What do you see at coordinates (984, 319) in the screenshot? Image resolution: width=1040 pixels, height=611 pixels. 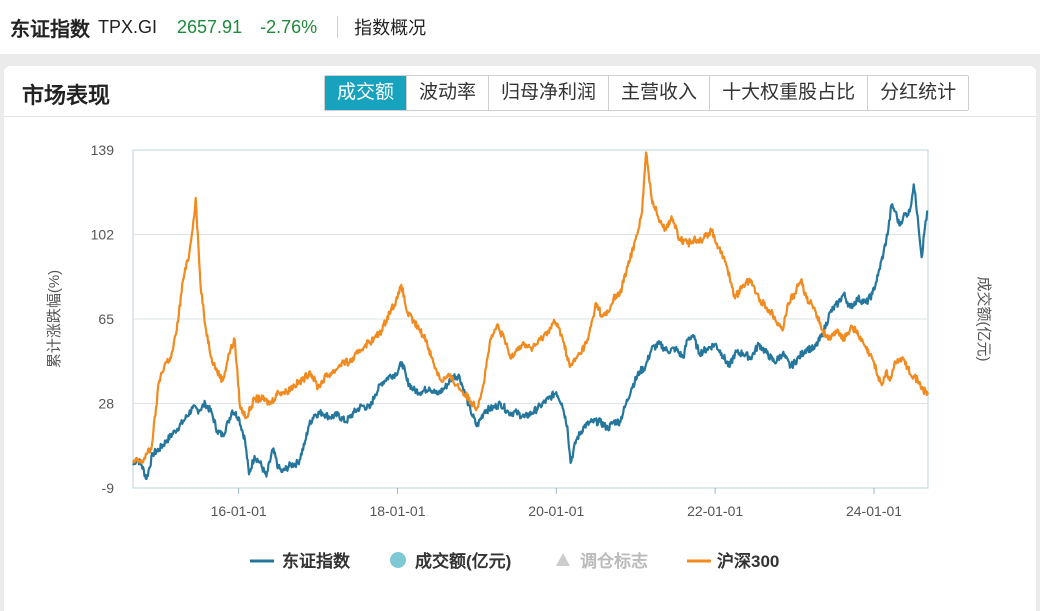 I see `y2-axis-title: 成交额(亿元)` at bounding box center [984, 319].